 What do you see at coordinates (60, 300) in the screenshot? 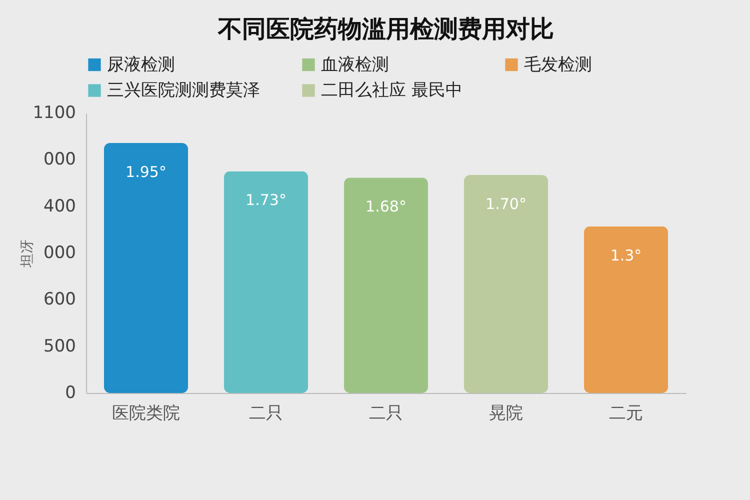
I see `text: 600` at bounding box center [60, 300].